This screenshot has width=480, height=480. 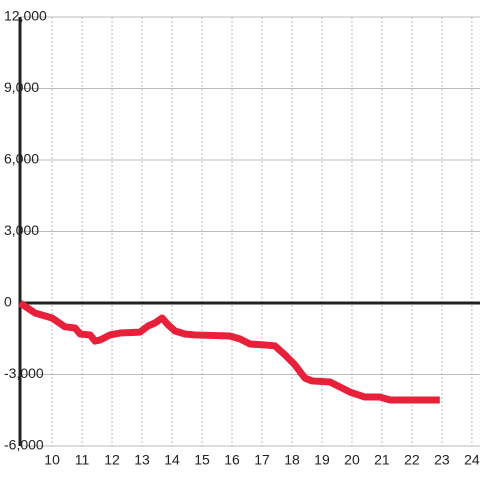 I want to click on y-tick-label: -6,000, so click(x=24, y=445).